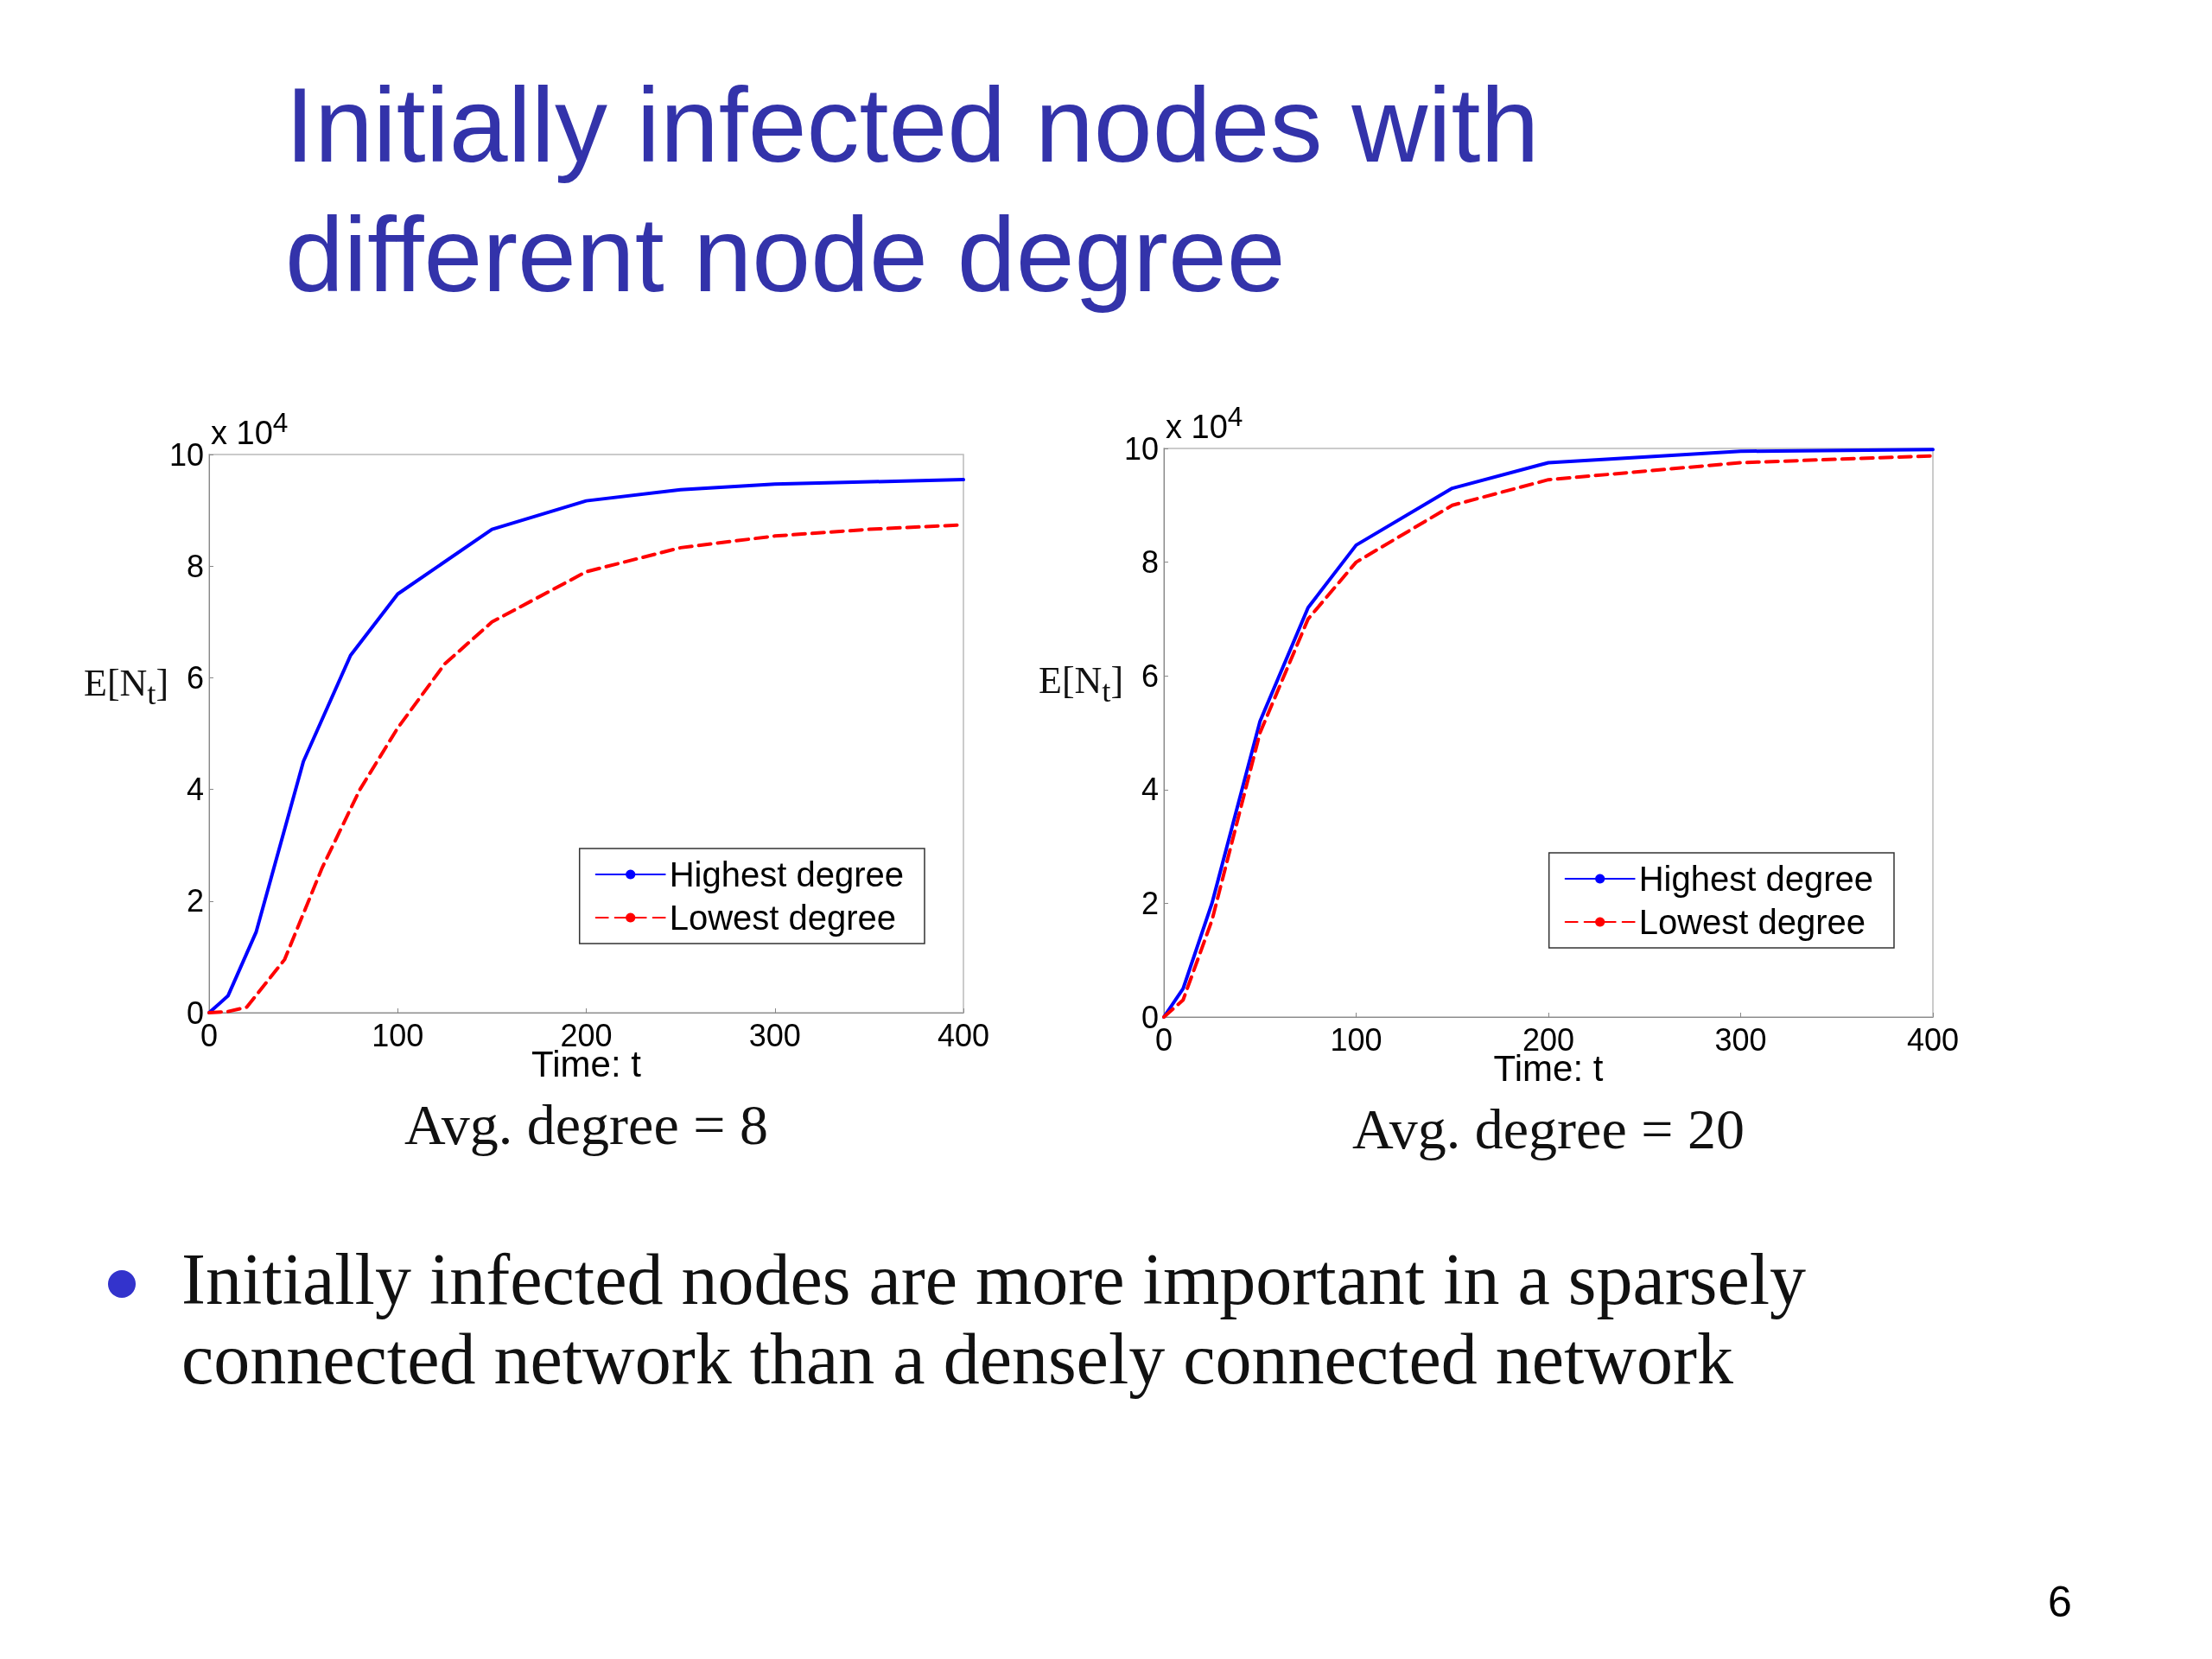 The width and height of the screenshot is (2212, 1659). What do you see at coordinates (586, 1125) in the screenshot?
I see `text: Avg. degree = 8` at bounding box center [586, 1125].